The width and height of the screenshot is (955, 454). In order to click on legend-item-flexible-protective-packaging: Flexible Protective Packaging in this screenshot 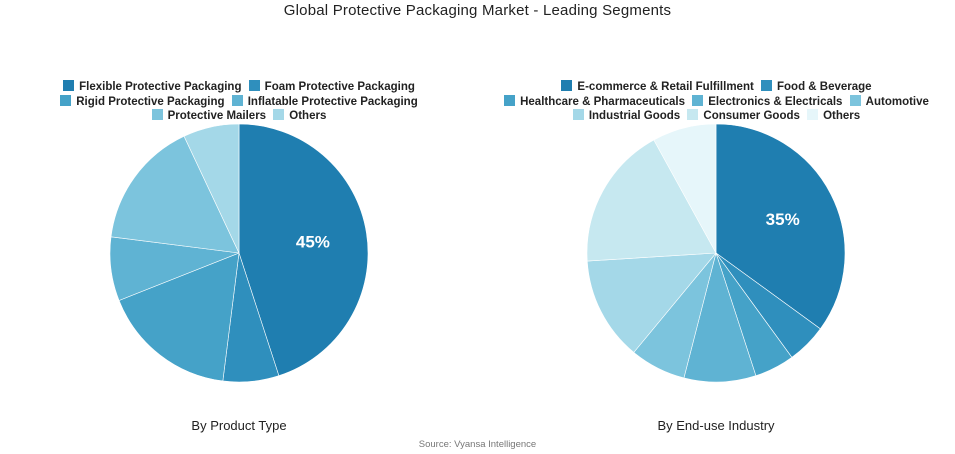, I will do `click(152, 87)`.